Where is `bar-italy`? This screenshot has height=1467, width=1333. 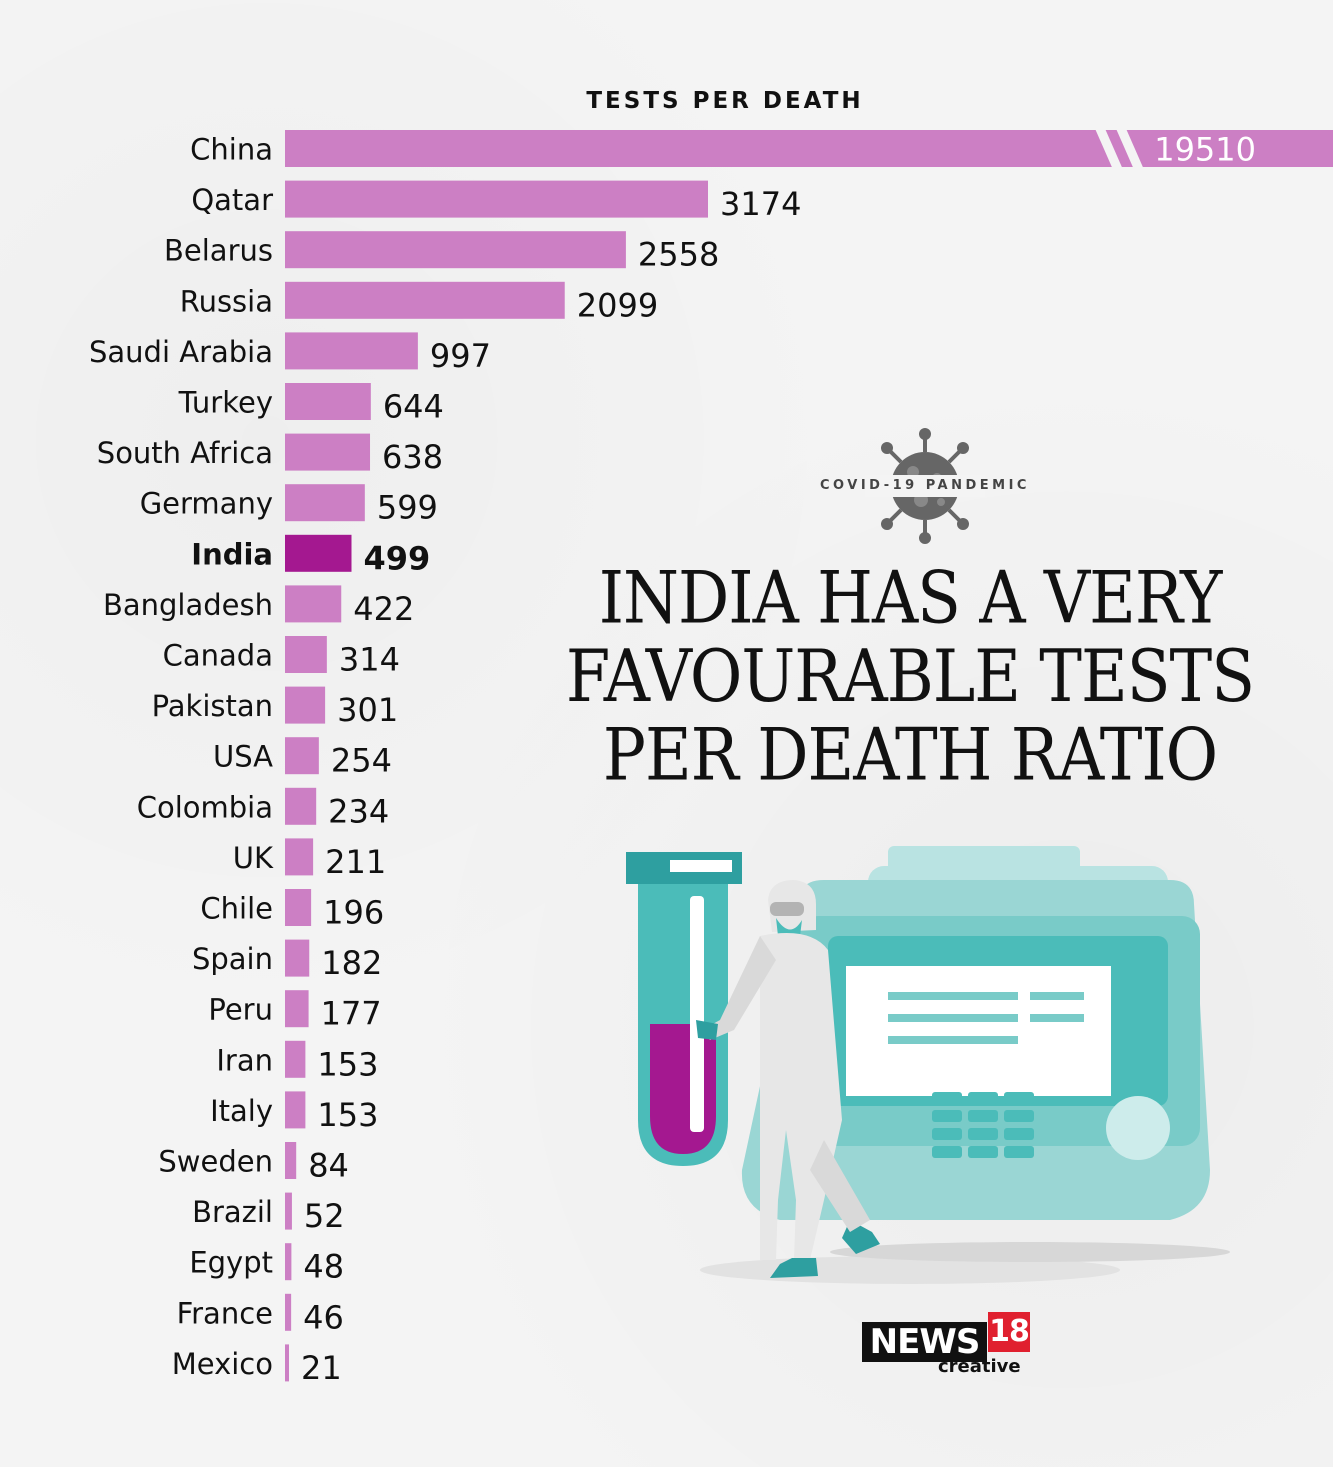 bar-italy is located at coordinates (295, 1110).